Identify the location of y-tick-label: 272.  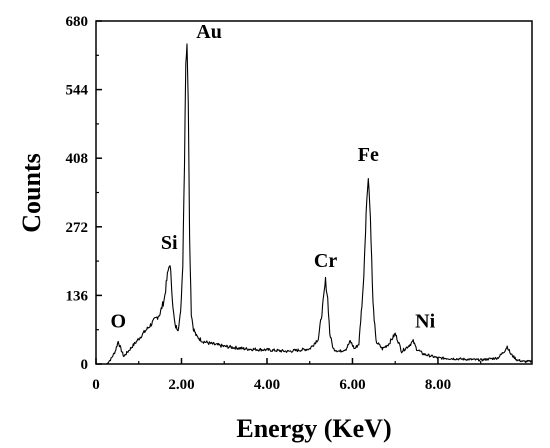
(77, 228).